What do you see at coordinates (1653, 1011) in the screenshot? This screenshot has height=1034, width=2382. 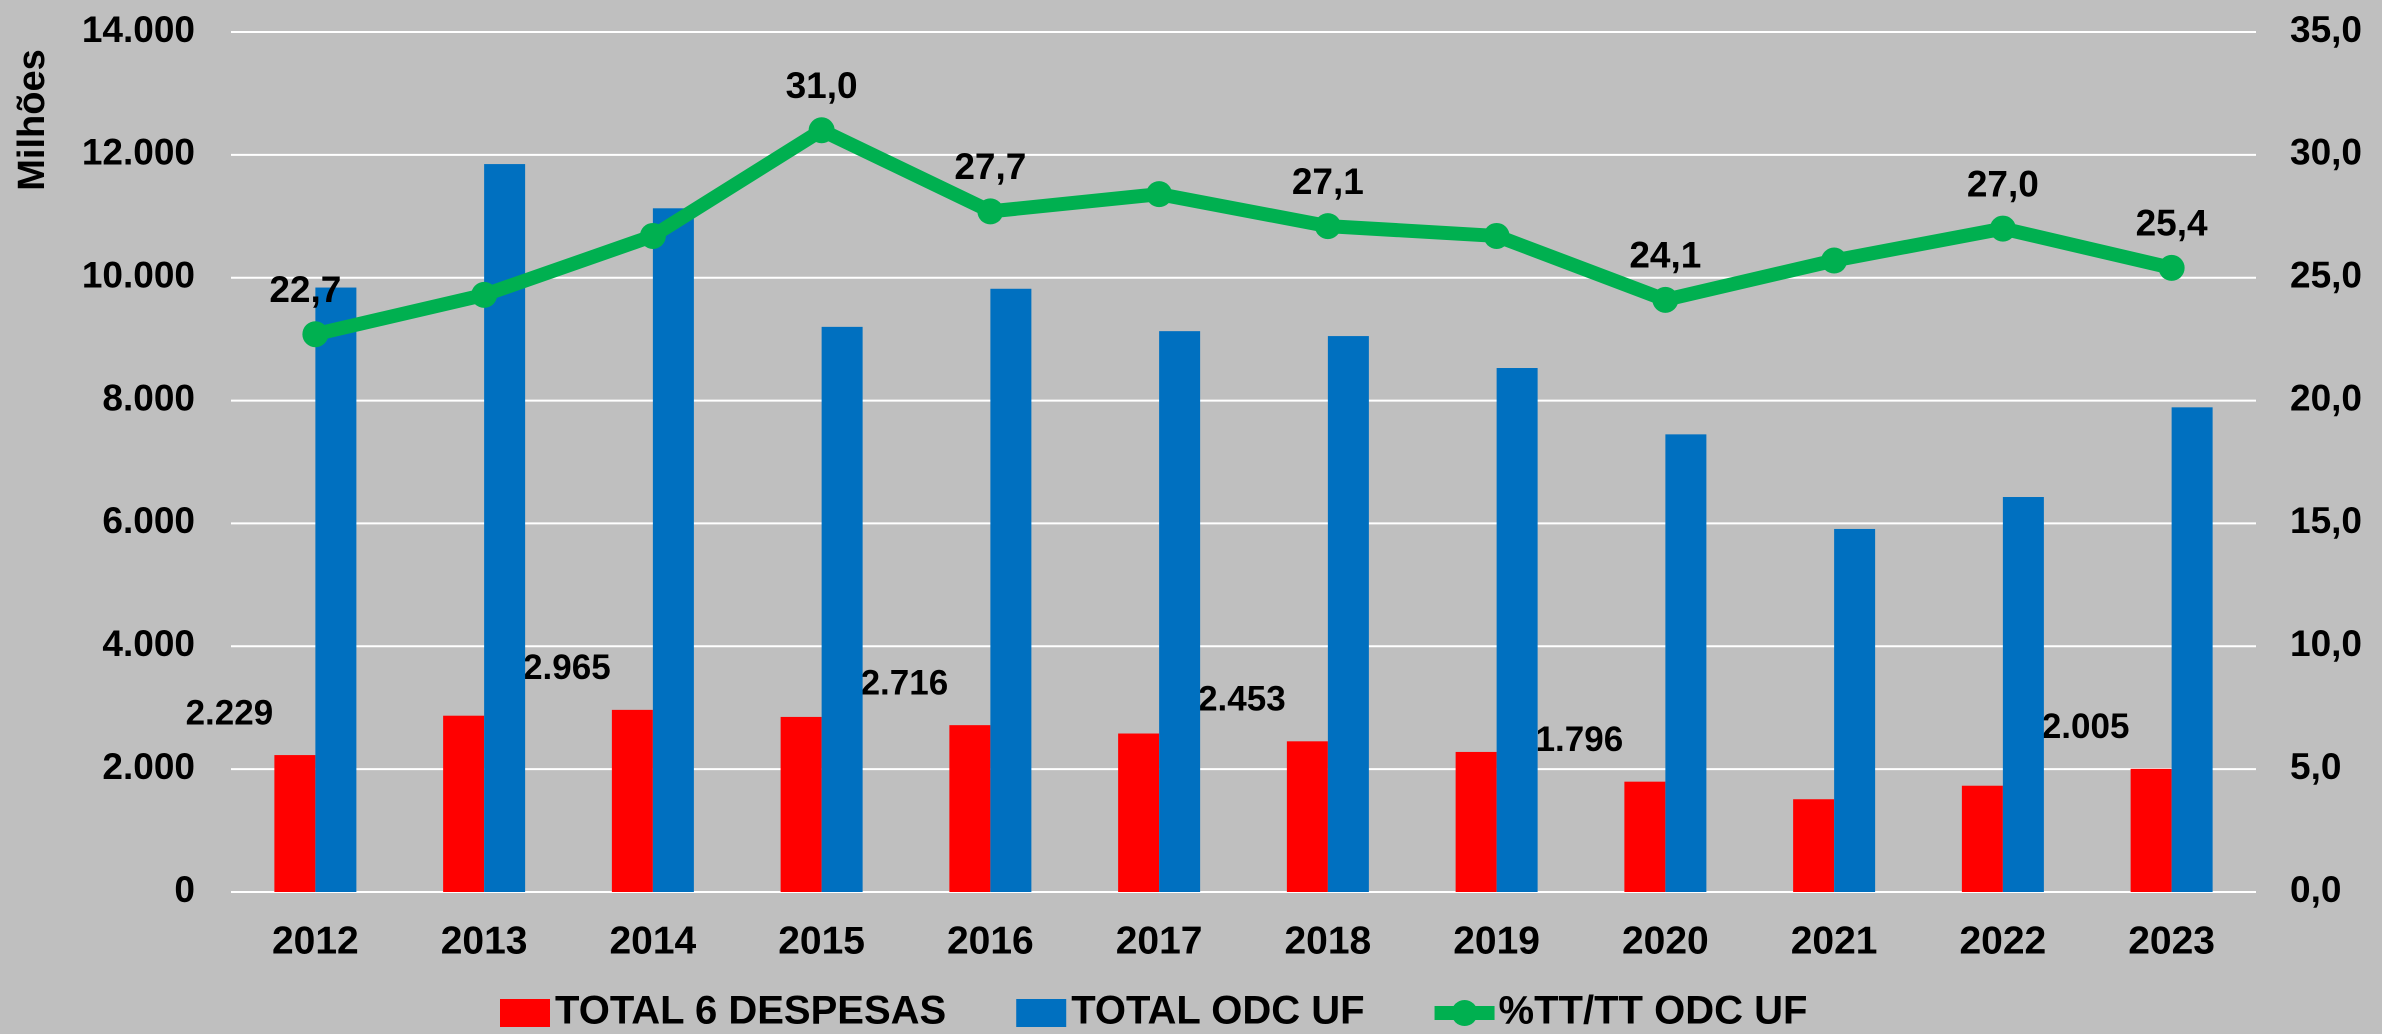 I see `legend-label: %TT/TT ODC UF` at bounding box center [1653, 1011].